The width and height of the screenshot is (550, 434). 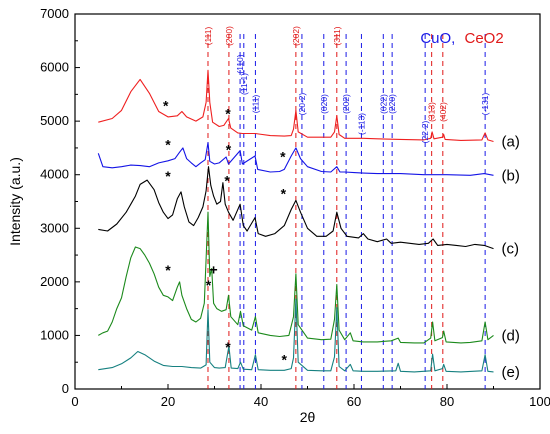 I want to click on x-axis-title: 2θ, so click(x=308, y=417).